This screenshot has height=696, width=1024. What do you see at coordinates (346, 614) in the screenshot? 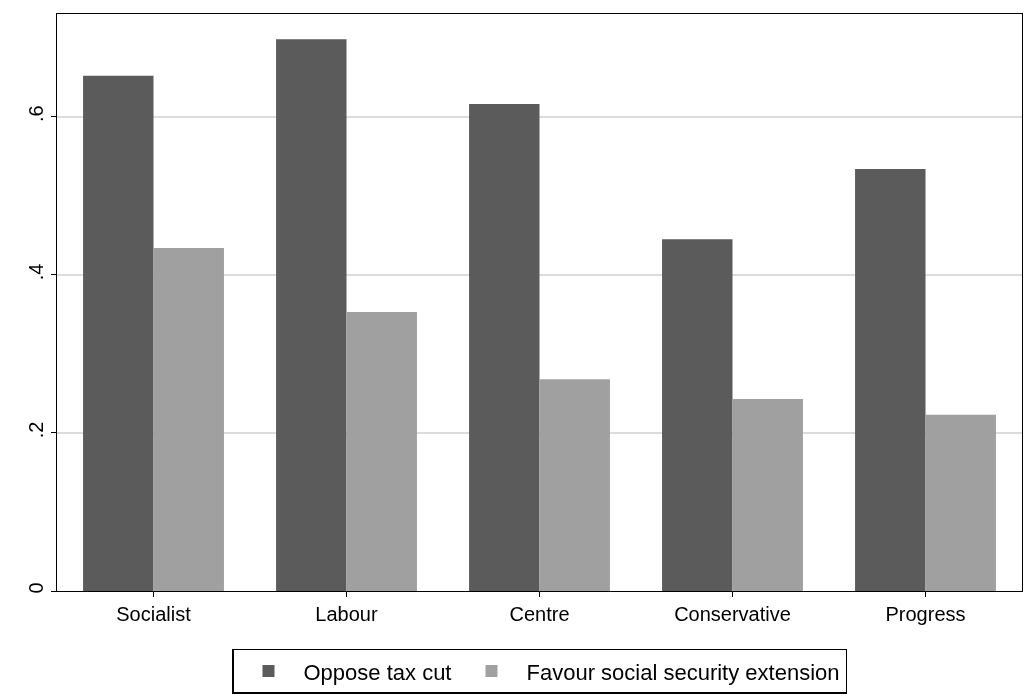
I see `x-tick-label: Labour` at bounding box center [346, 614].